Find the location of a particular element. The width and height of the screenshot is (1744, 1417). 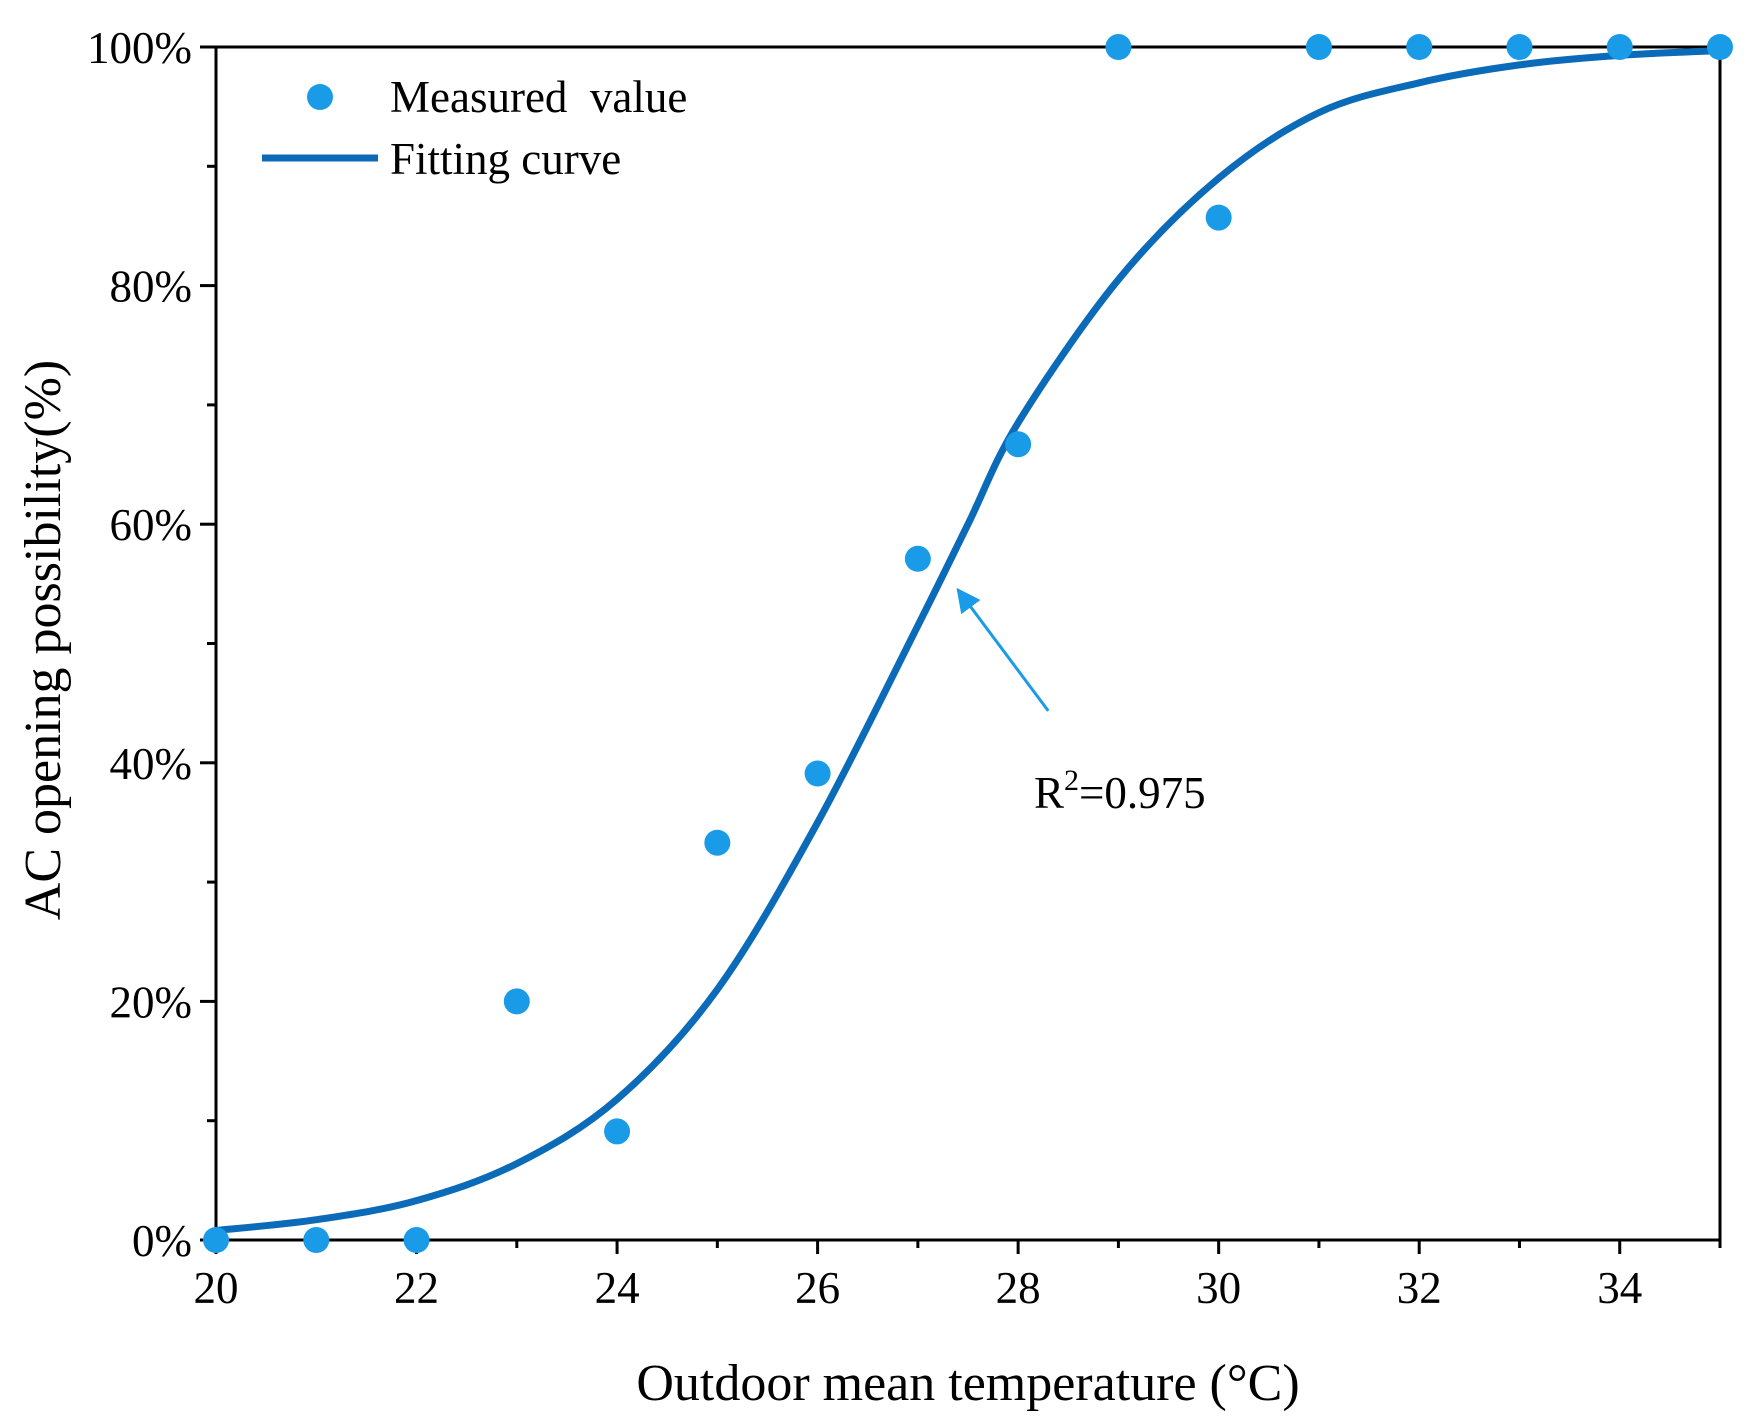

y-tick-label: 100% is located at coordinates (139, 48).